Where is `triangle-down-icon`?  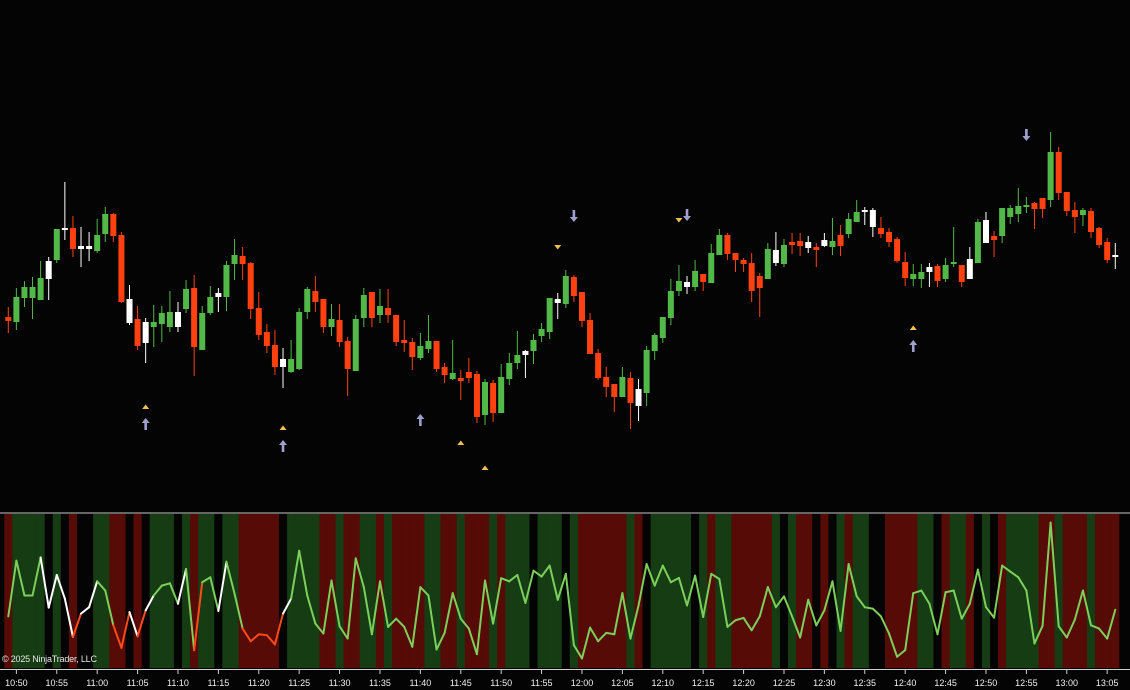
triangle-down-icon is located at coordinates (558, 247).